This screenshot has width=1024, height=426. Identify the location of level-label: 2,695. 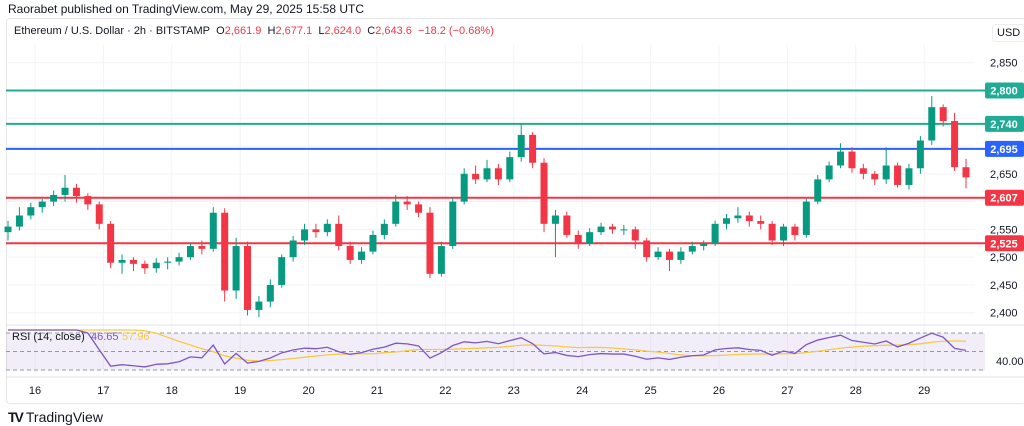
(1004, 150).